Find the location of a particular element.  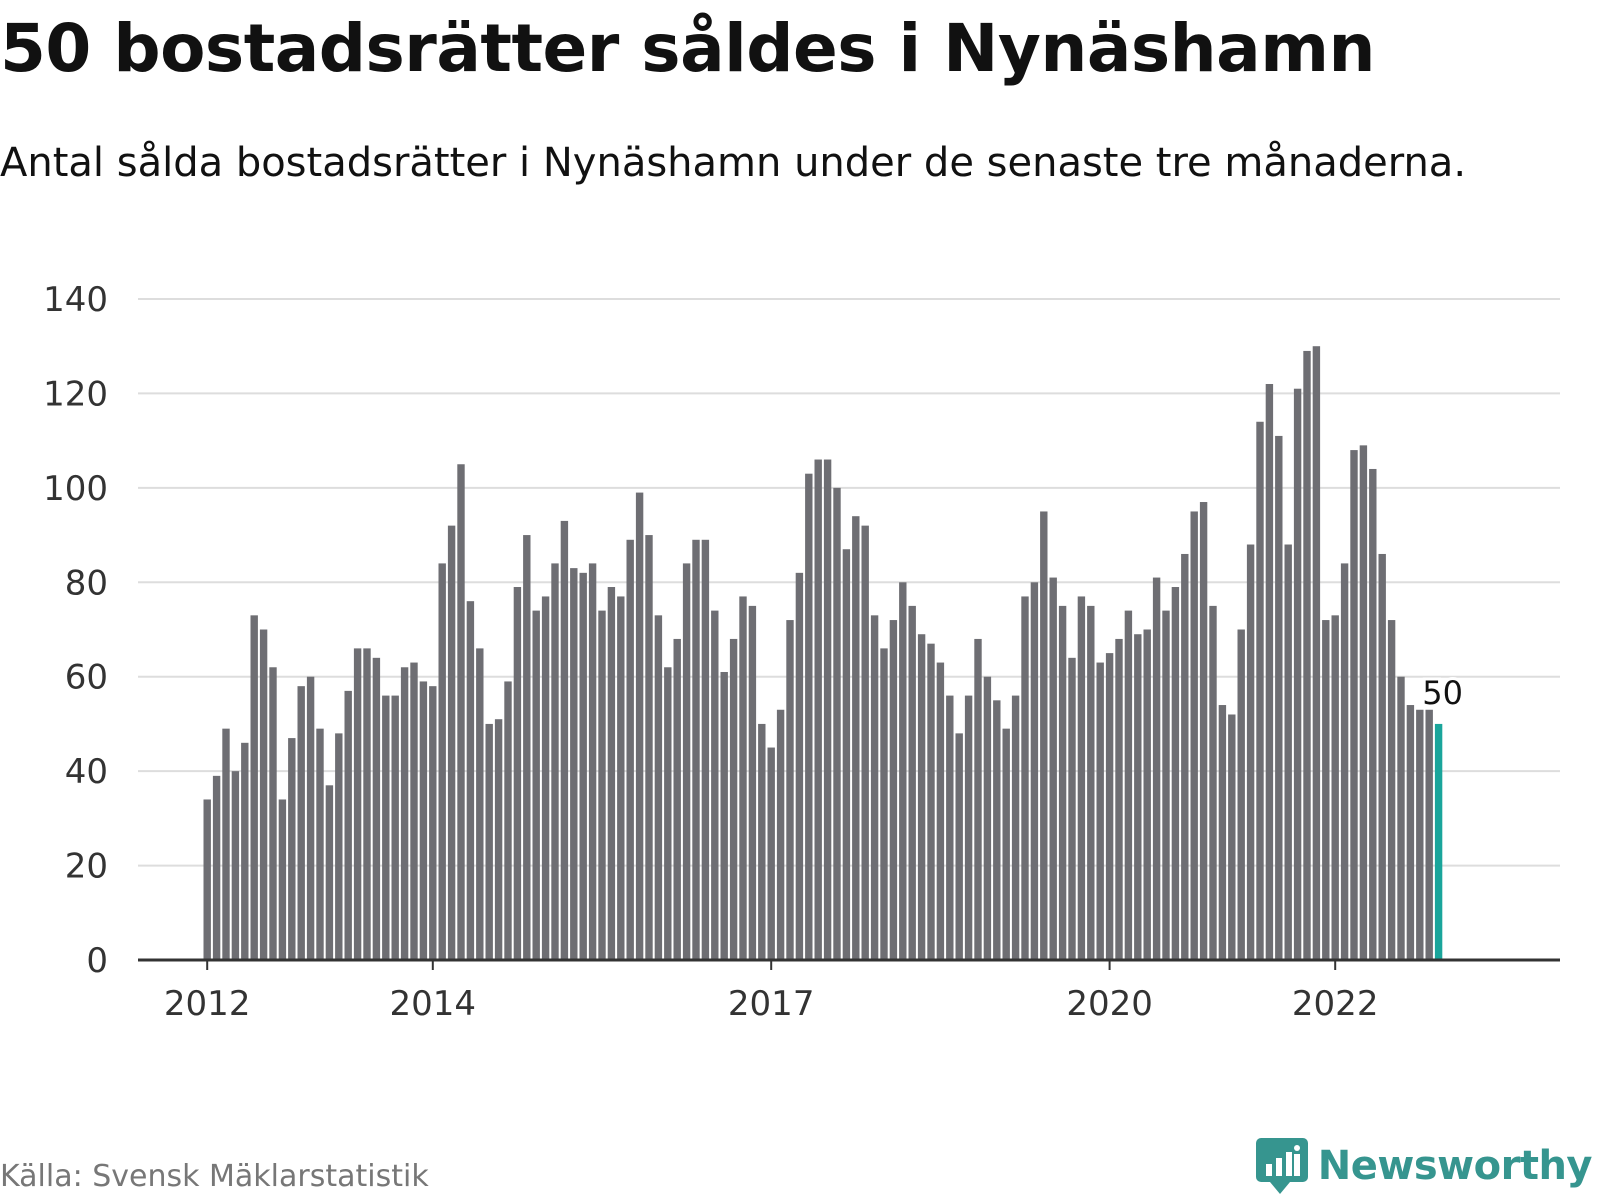

latest-value-label: 50 is located at coordinates (1442, 693).